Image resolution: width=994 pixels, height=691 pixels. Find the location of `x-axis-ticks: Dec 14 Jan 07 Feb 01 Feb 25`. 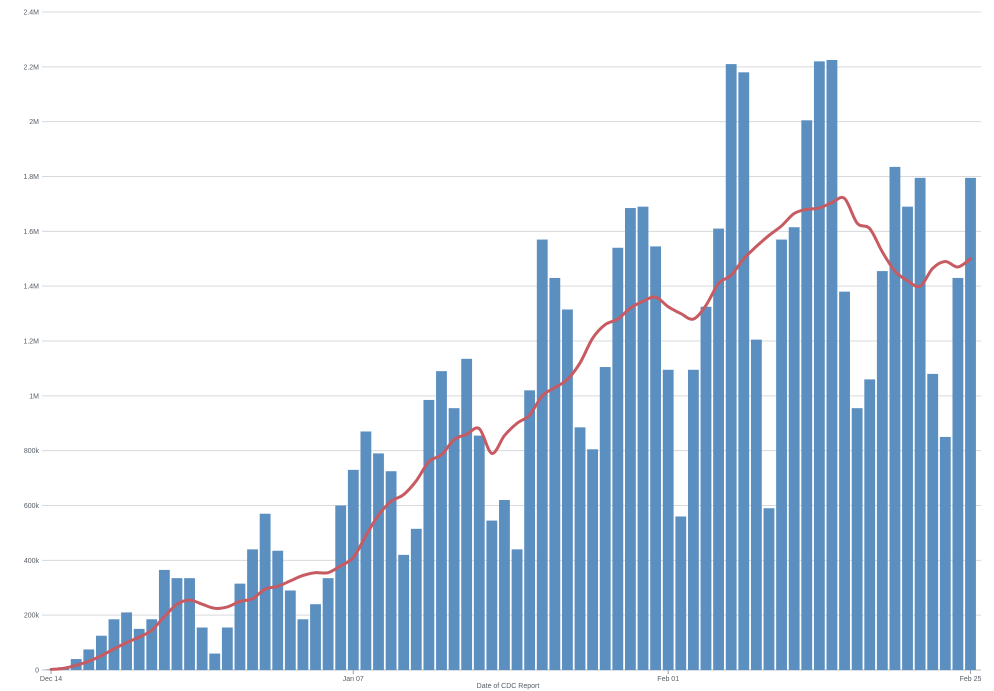

x-axis-ticks: Dec 14 Jan 07 Feb 01 Feb 25 is located at coordinates (511, 676).